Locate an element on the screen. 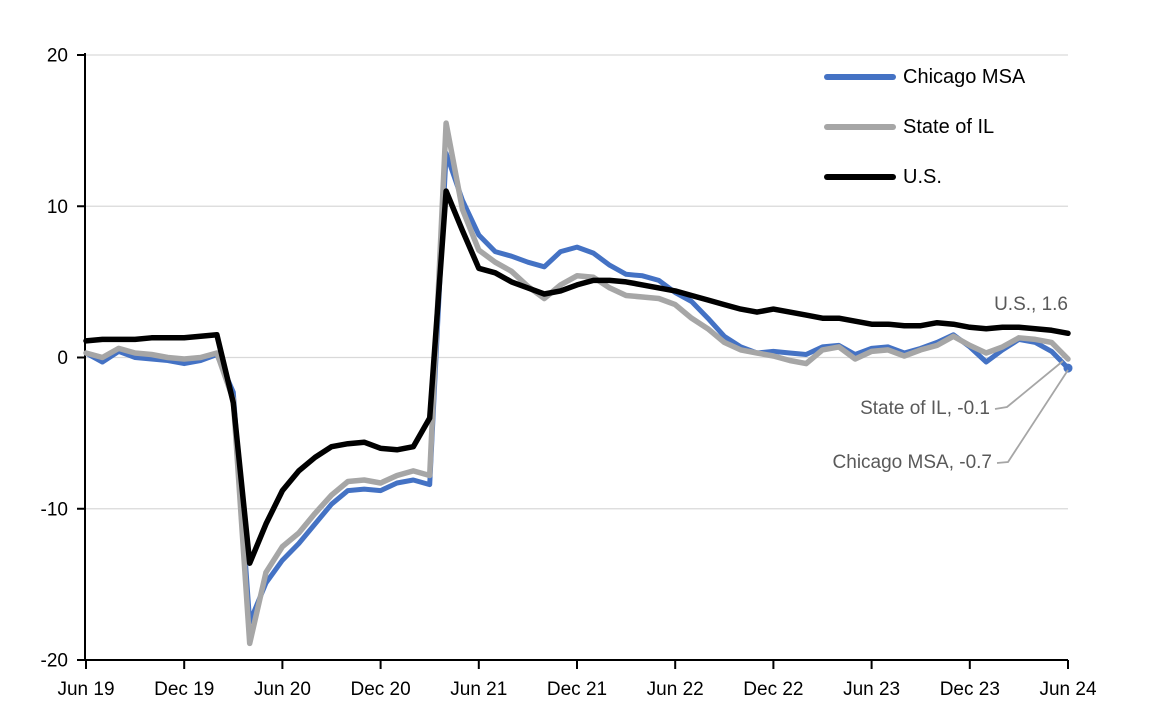  x-tick-label-10: Jun 24 is located at coordinates (1067, 689).